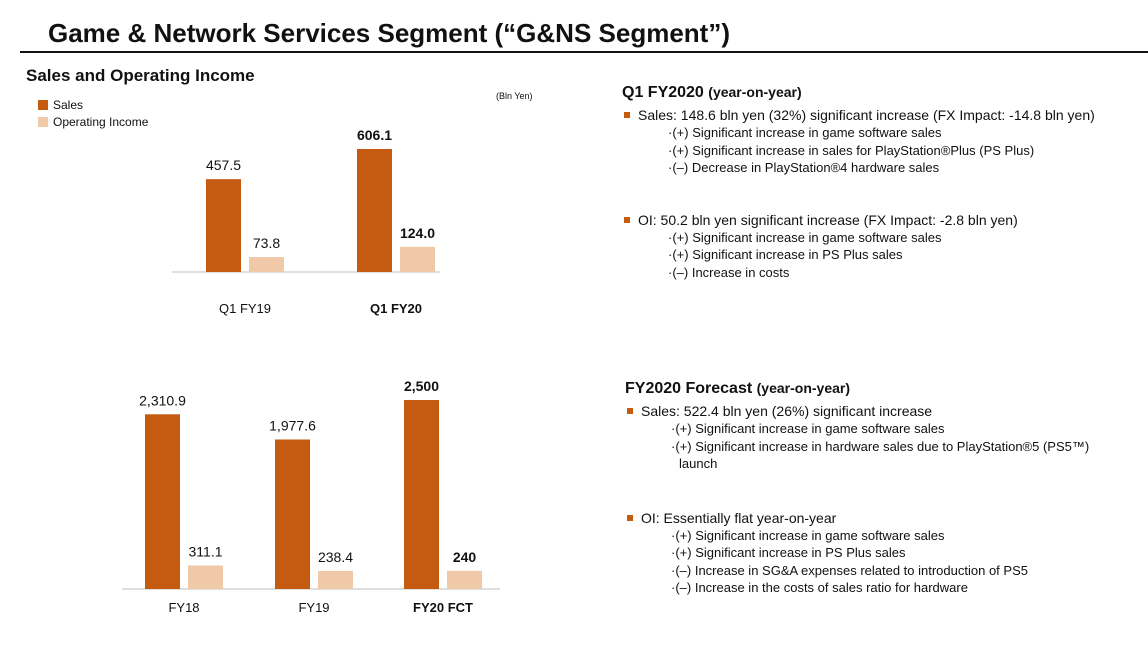 The image size is (1148, 661). I want to click on fy-heading: FY2020 Forecast (year-on-year), so click(885, 389).